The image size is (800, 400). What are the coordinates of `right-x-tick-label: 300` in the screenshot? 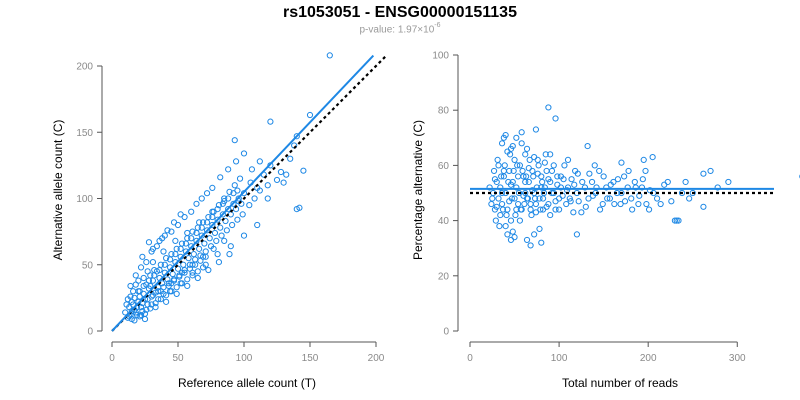 It's located at (737, 358).